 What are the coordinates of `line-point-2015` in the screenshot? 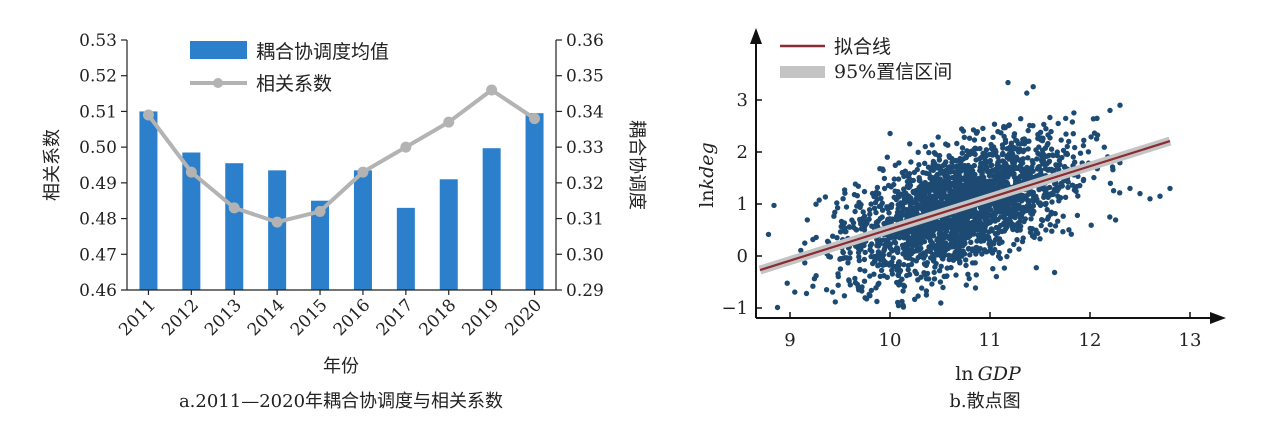 It's located at (320, 211).